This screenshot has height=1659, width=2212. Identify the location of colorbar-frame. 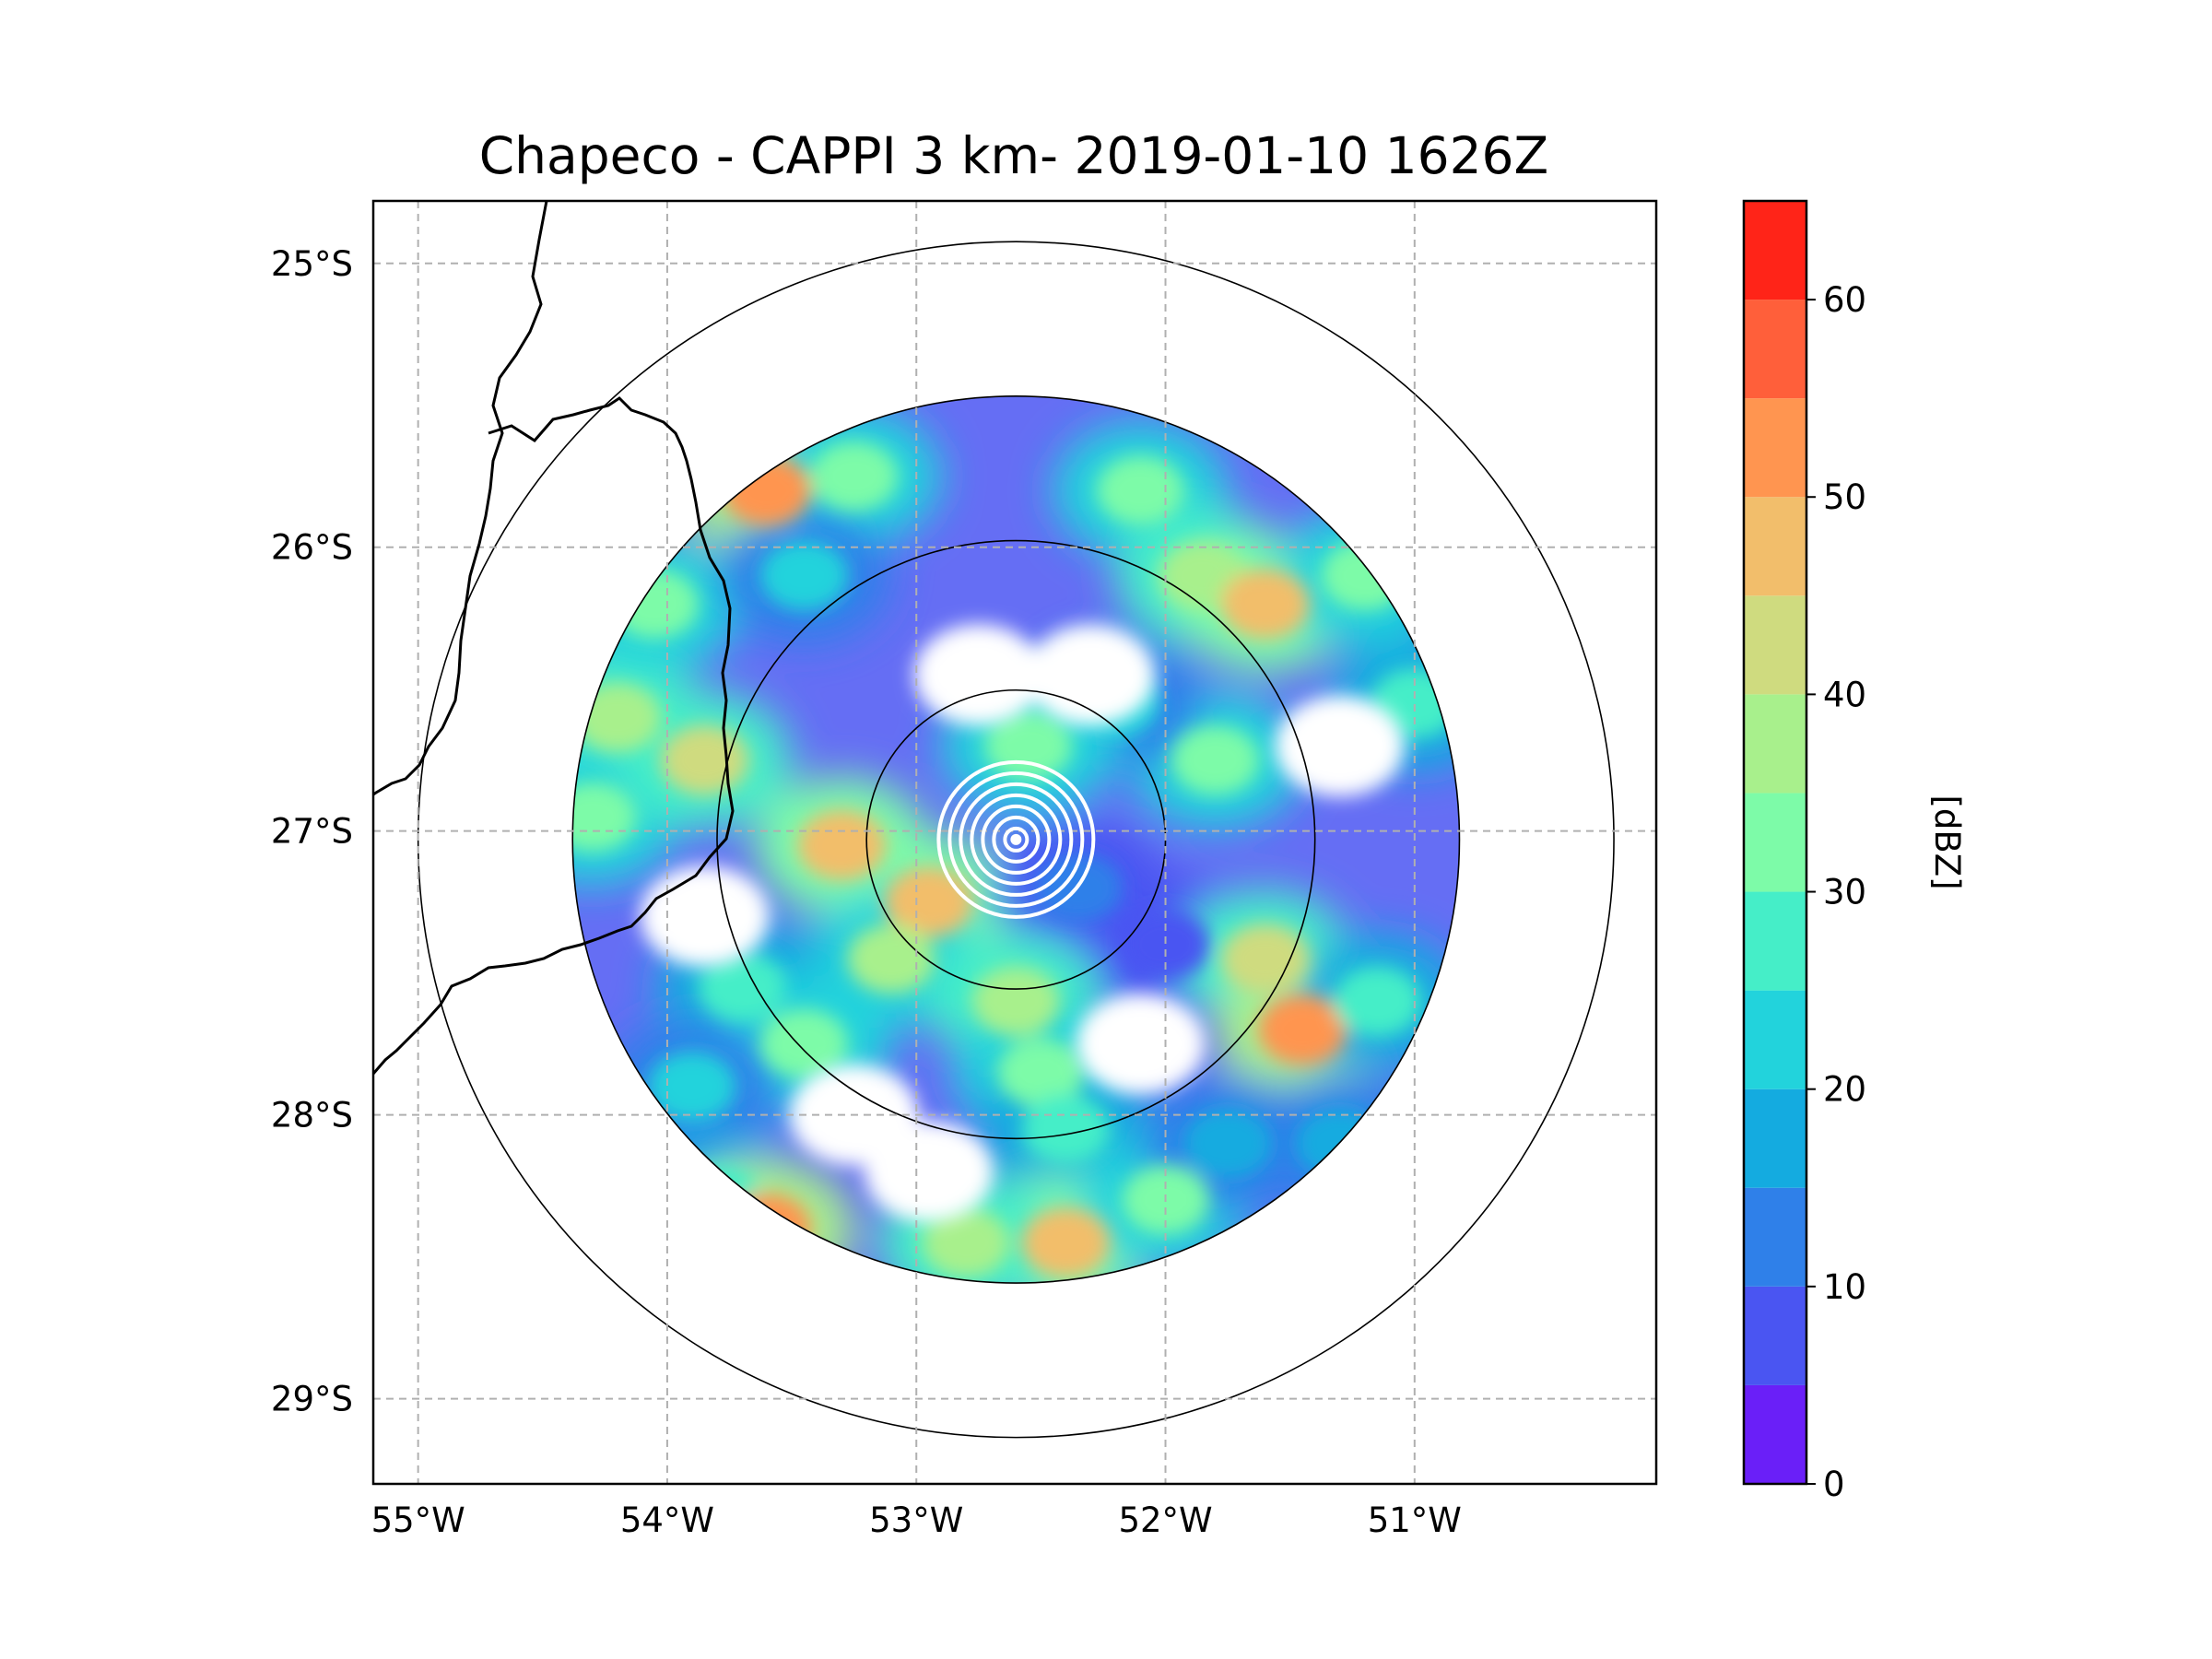
(1775, 842).